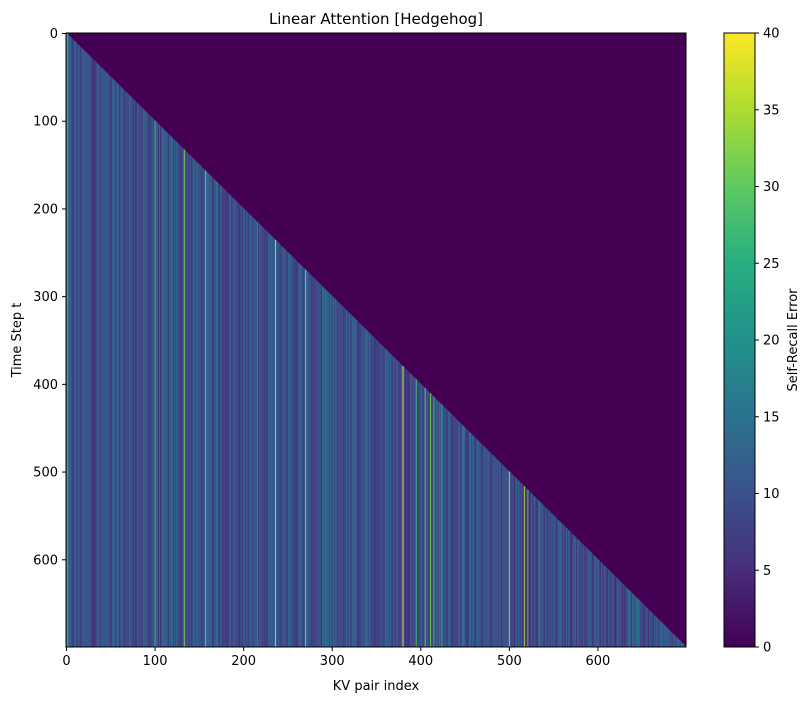  I want to click on y-tick-label: 300, so click(45, 297).